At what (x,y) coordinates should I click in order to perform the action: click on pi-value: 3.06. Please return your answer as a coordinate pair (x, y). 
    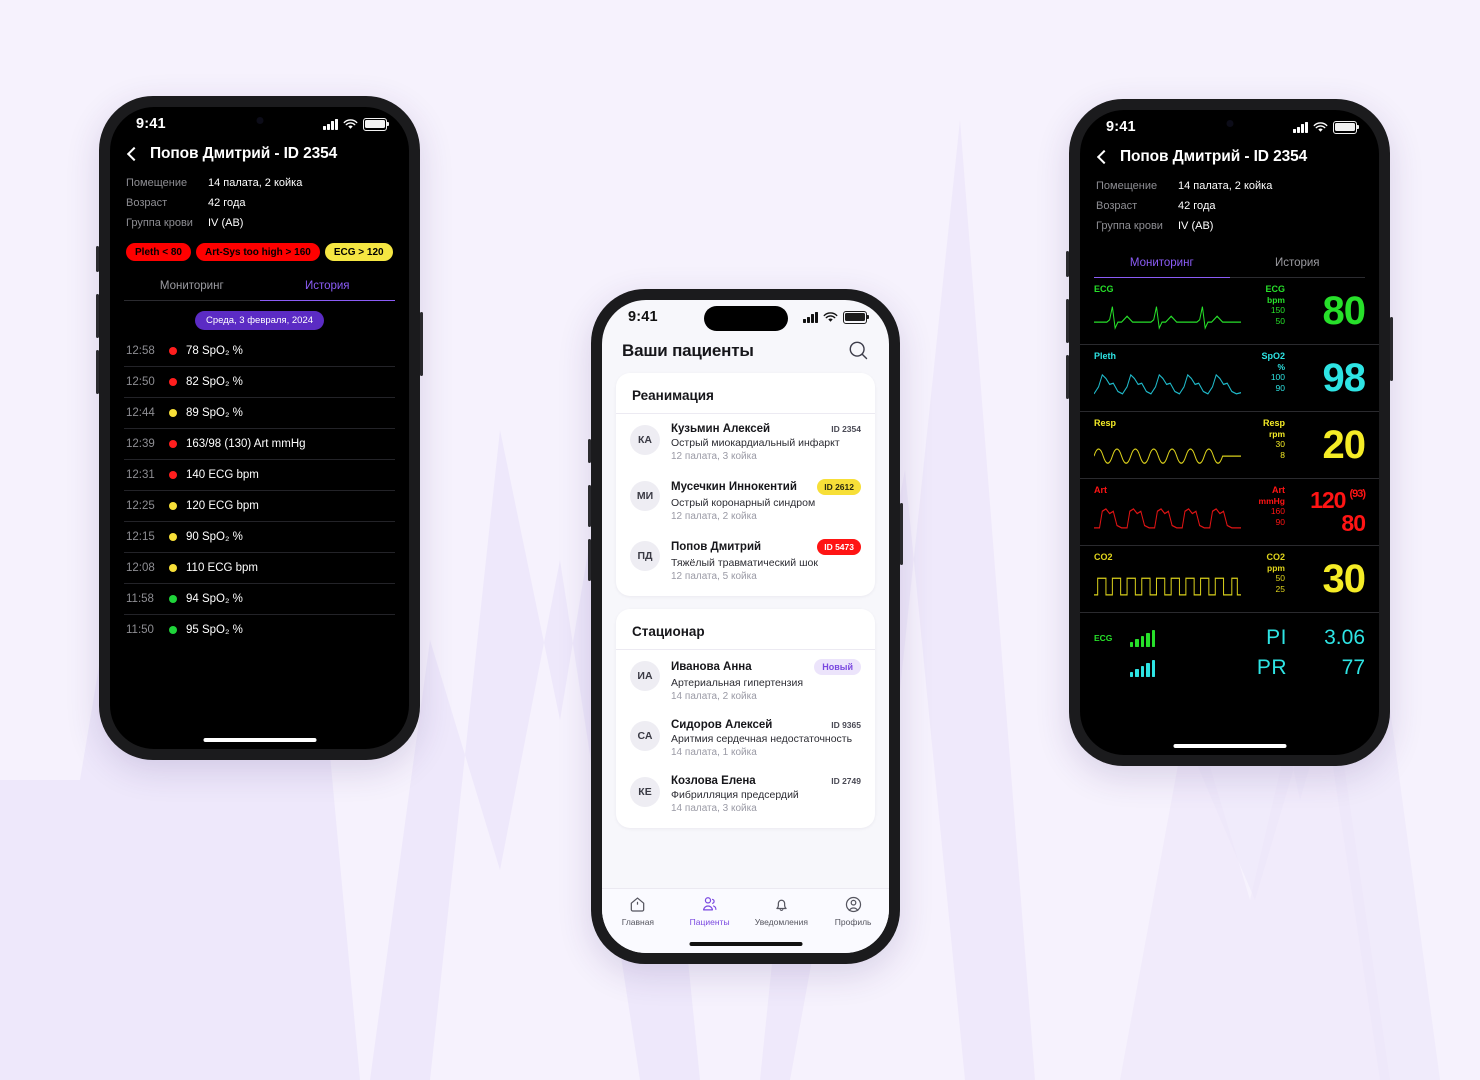
    Looking at the image, I should click on (1344, 637).